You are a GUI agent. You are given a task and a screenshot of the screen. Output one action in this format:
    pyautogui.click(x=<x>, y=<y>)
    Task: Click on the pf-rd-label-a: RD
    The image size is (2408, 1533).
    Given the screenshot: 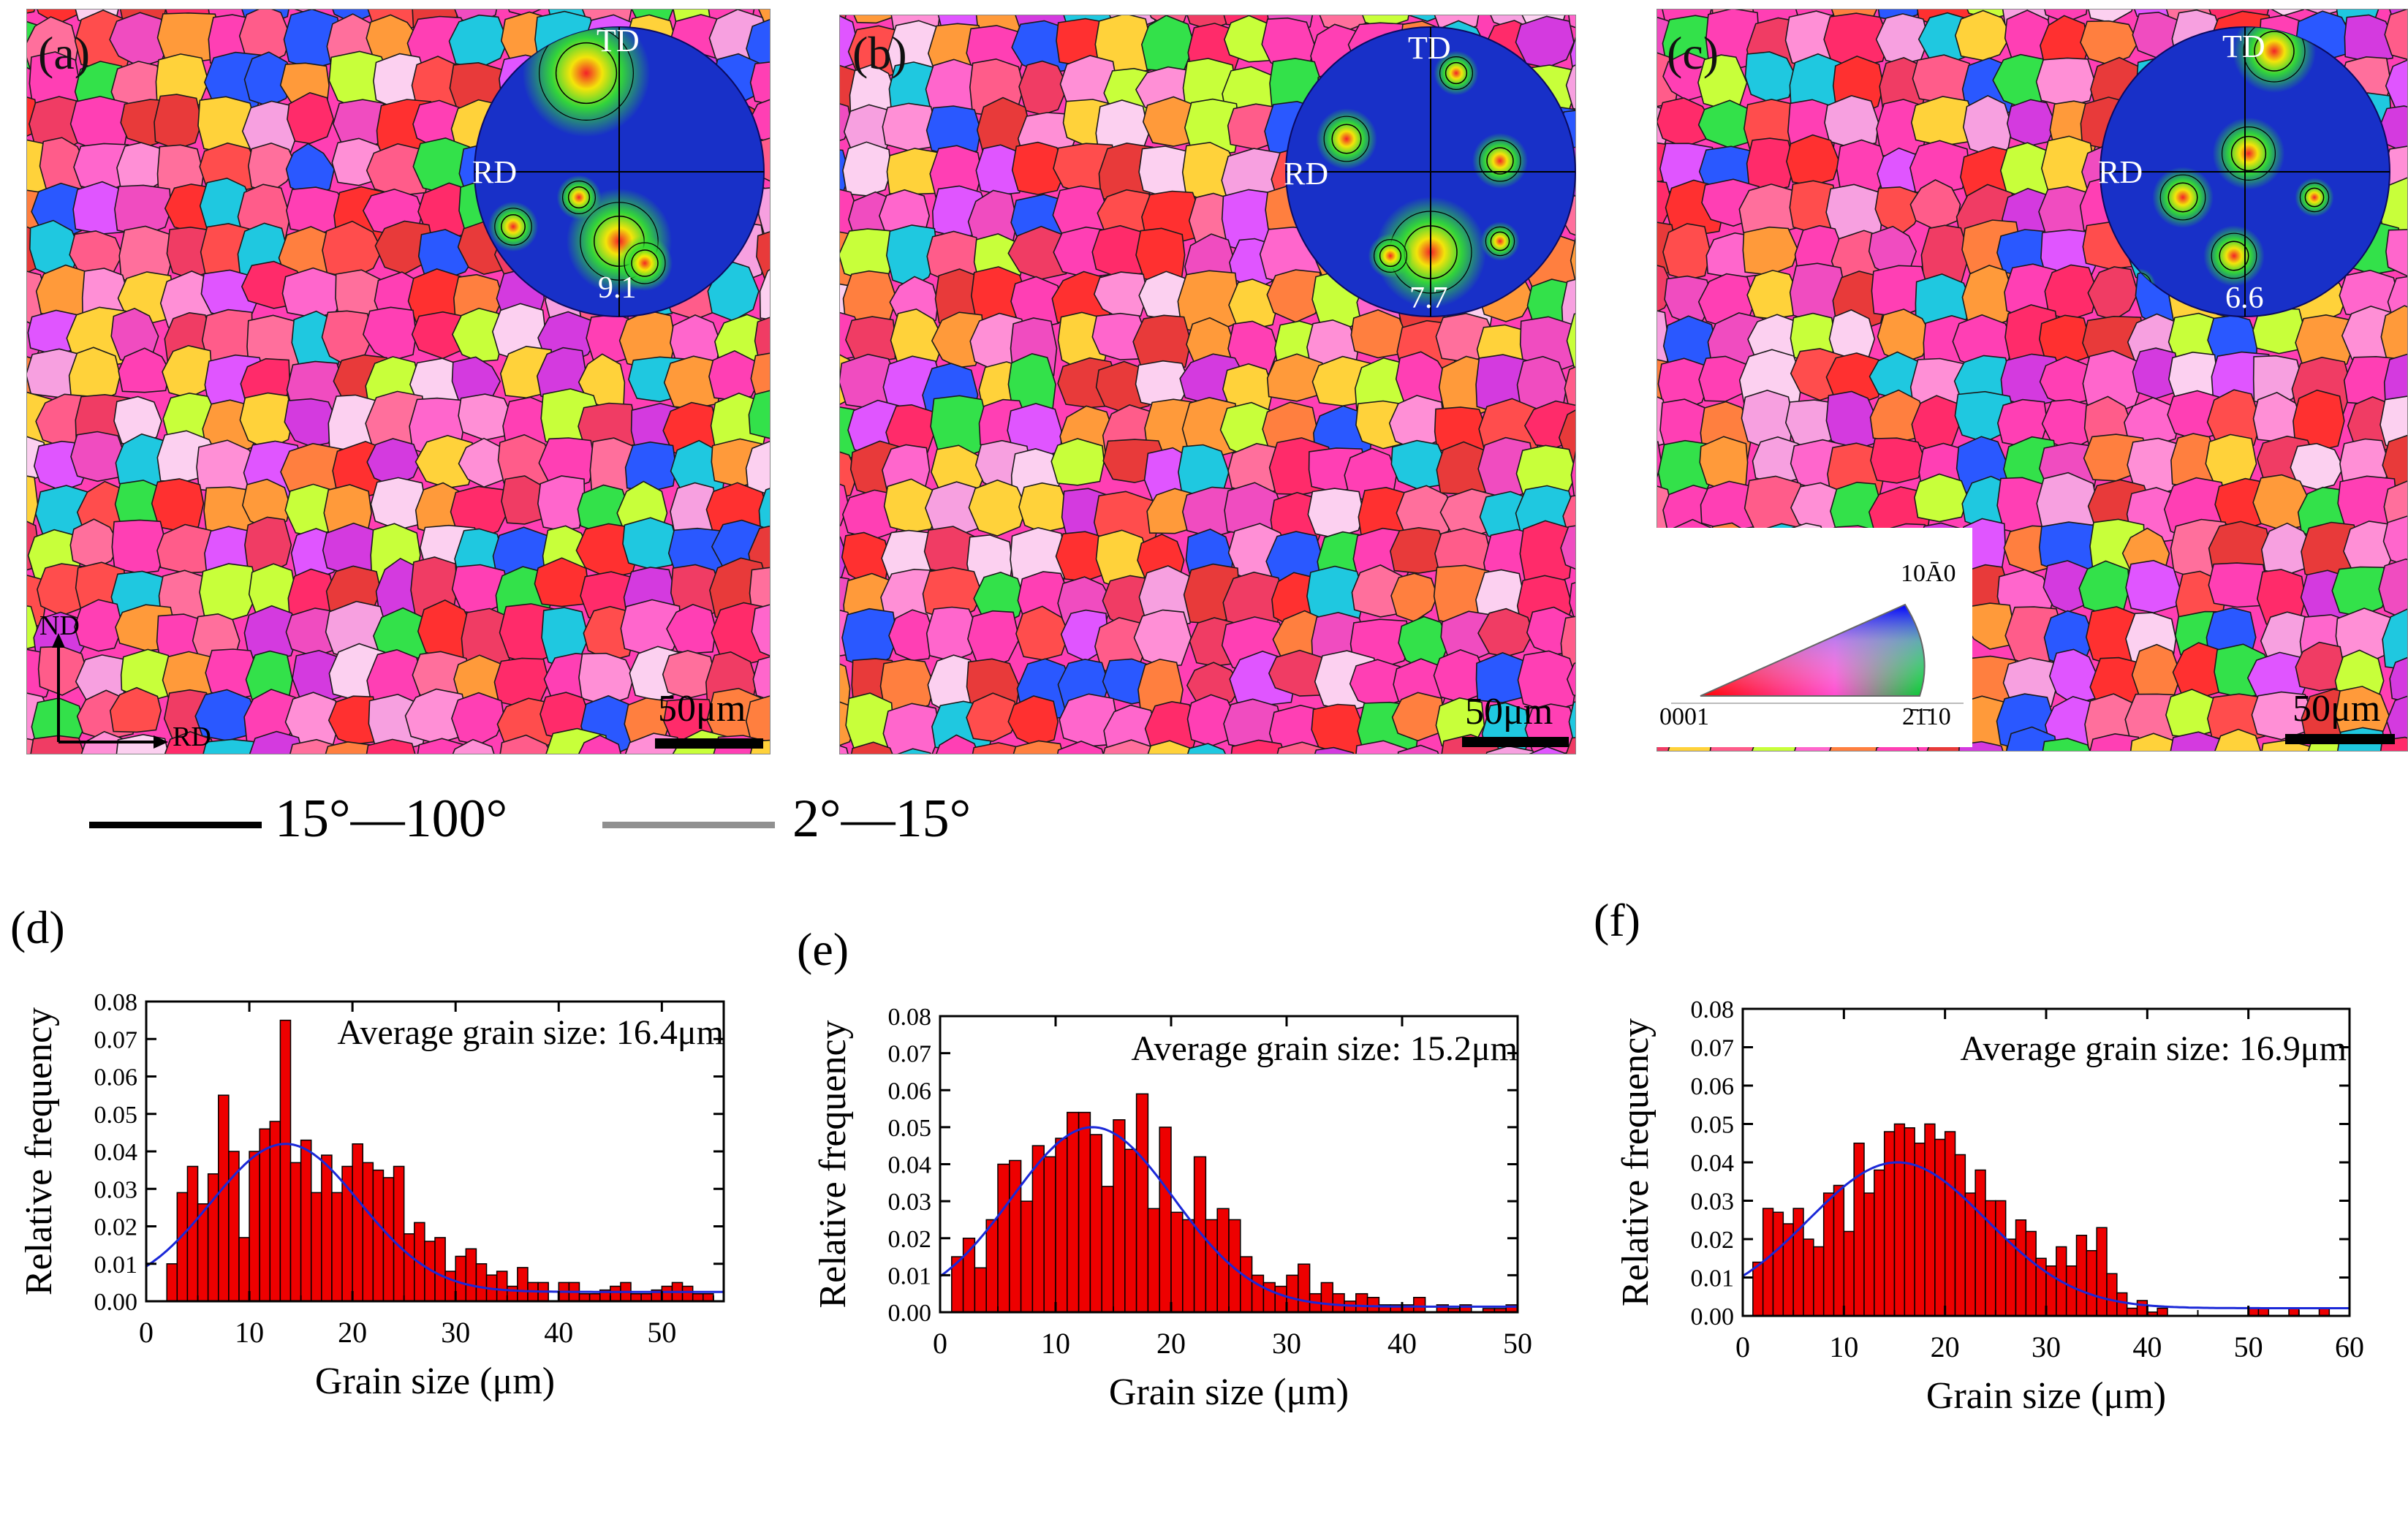 What is the action you would take?
    pyautogui.click(x=495, y=172)
    